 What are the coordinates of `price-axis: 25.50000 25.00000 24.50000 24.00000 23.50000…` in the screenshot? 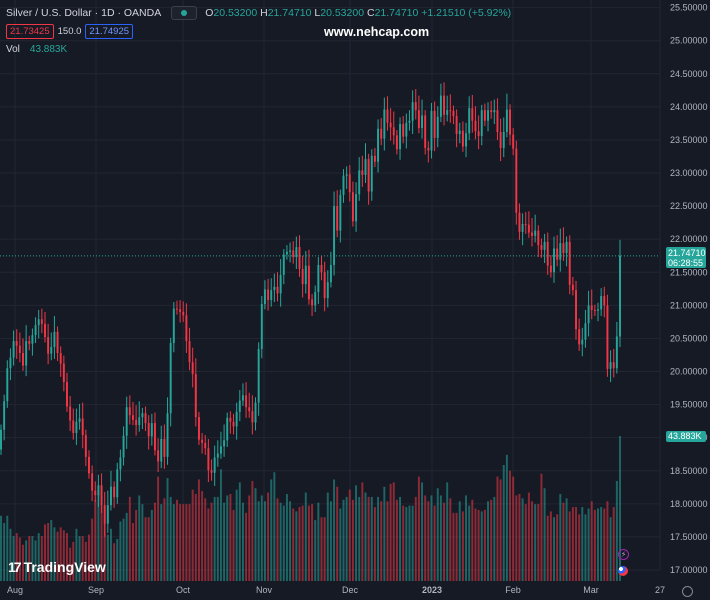 It's located at (689, 289).